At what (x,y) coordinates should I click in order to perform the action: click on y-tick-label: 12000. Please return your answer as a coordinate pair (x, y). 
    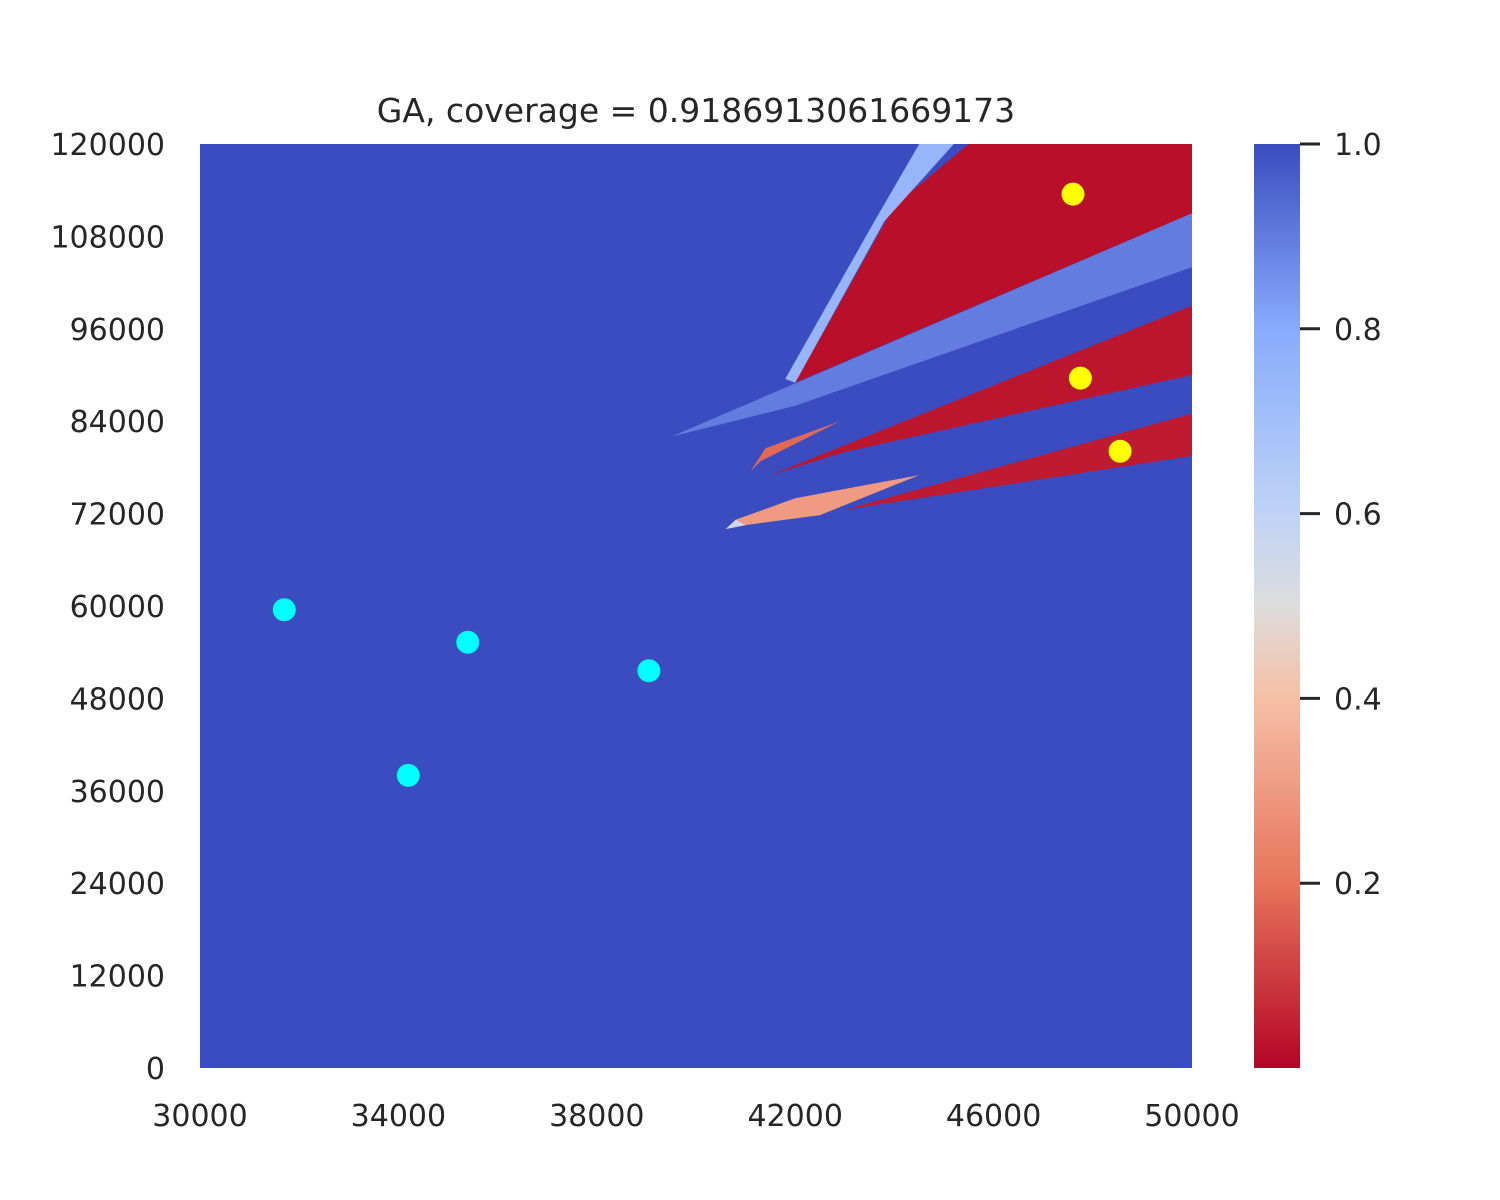
    Looking at the image, I should click on (117, 977).